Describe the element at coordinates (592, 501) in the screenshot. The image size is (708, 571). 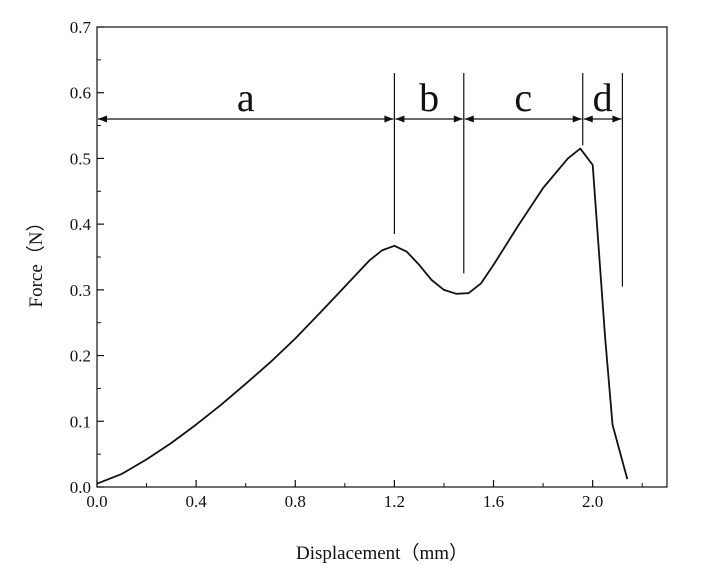
I see `x-tick-label: 2.0` at that location.